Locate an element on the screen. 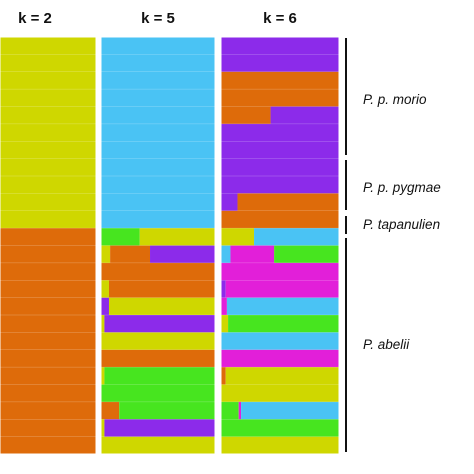 The image size is (474, 474). bracket-abelii is located at coordinates (346, 345).